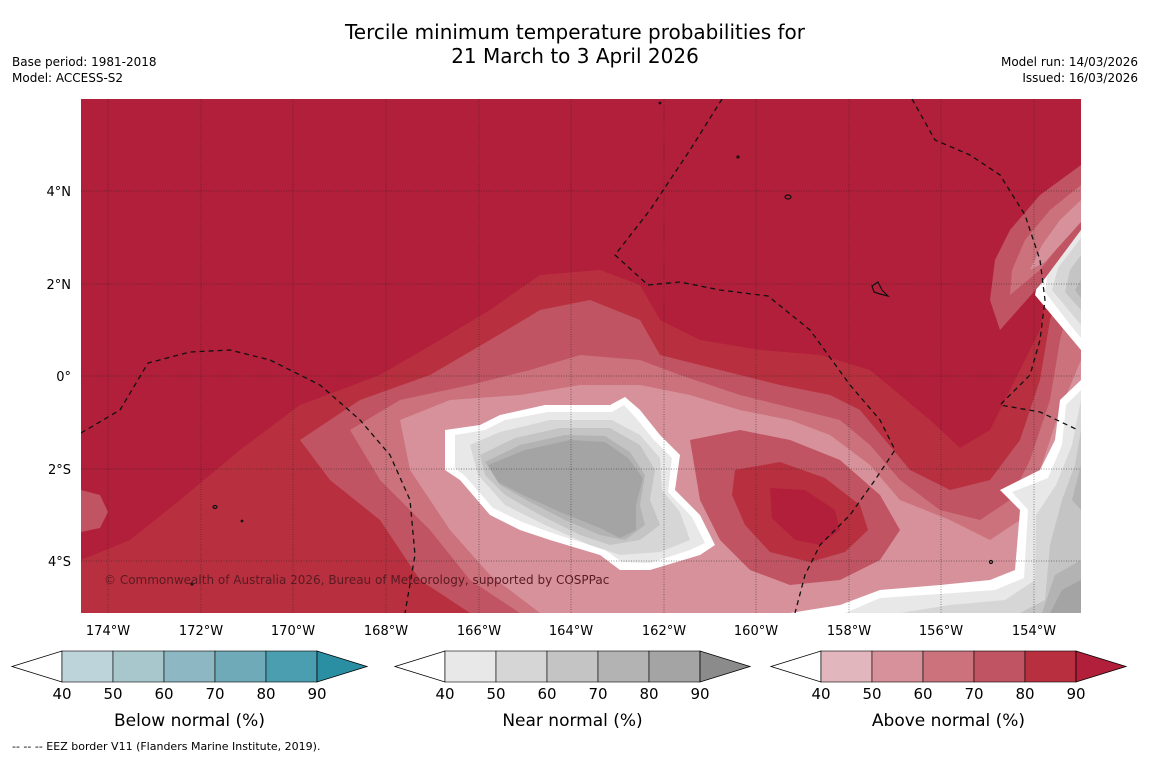  What do you see at coordinates (1034, 631) in the screenshot?
I see `lon-tick-label: 154°W` at bounding box center [1034, 631].